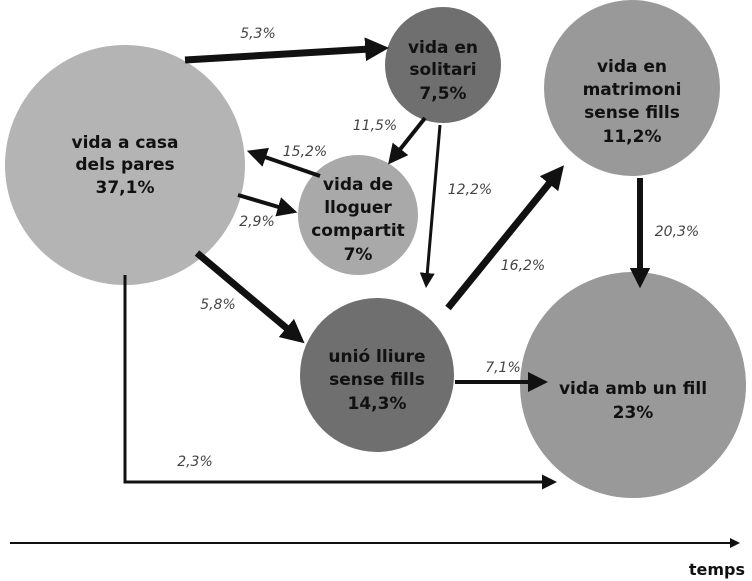 The image size is (752, 581). I want to click on edge-label: 15,2%, so click(305, 152).